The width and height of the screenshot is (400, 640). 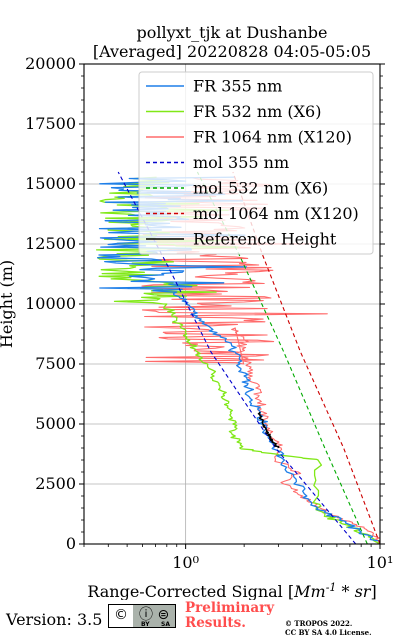 What do you see at coordinates (190, 591) in the screenshot?
I see `x-axis-label-prefix: Range-Corrected Signal [` at bounding box center [190, 591].